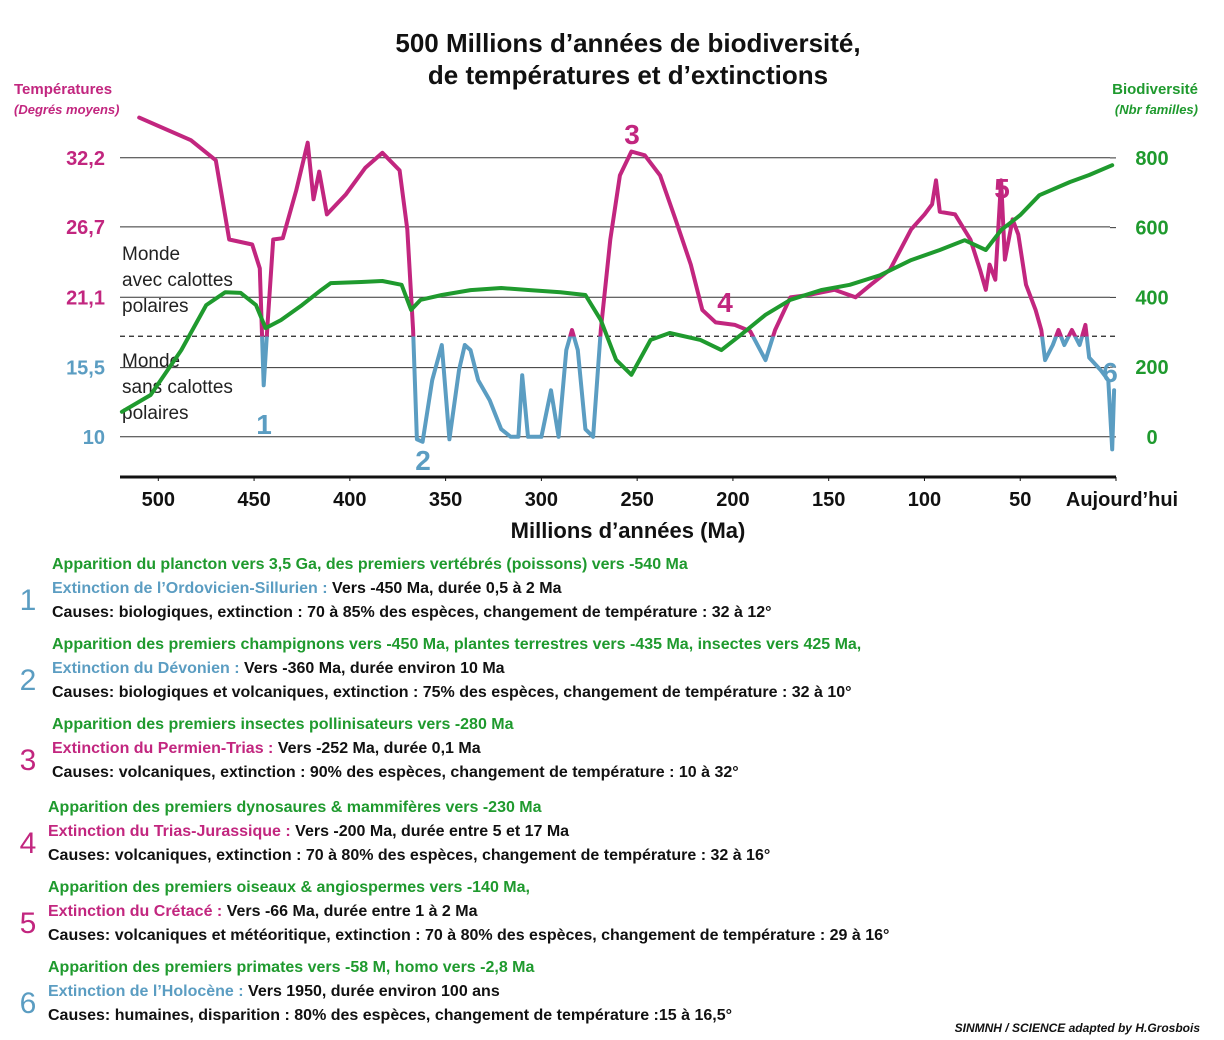 The height and width of the screenshot is (1040, 1224). What do you see at coordinates (1151, 298) in the screenshot?
I see `y2-tick-label: 400` at bounding box center [1151, 298].